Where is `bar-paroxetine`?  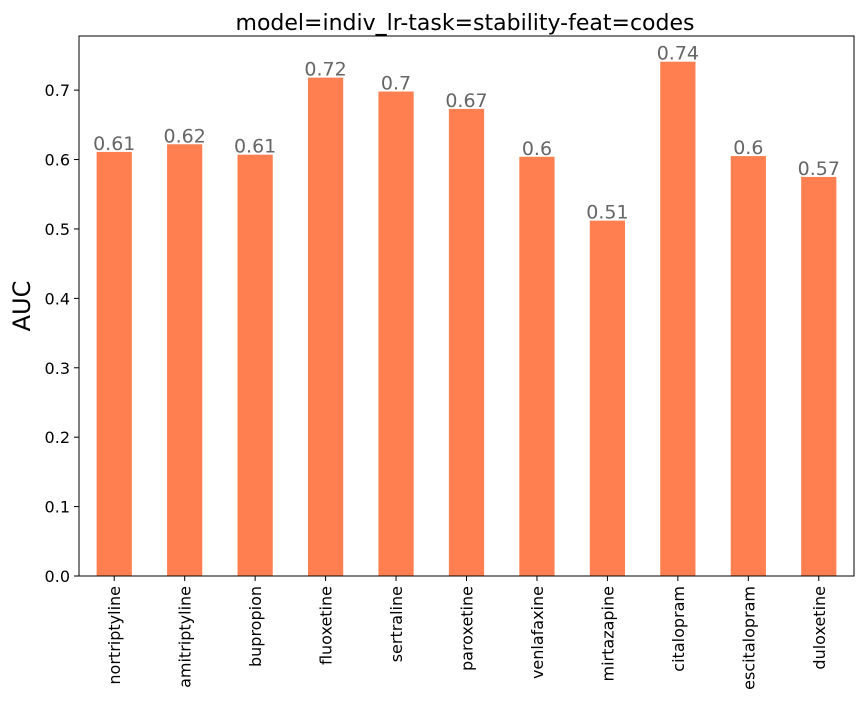 bar-paroxetine is located at coordinates (466, 342).